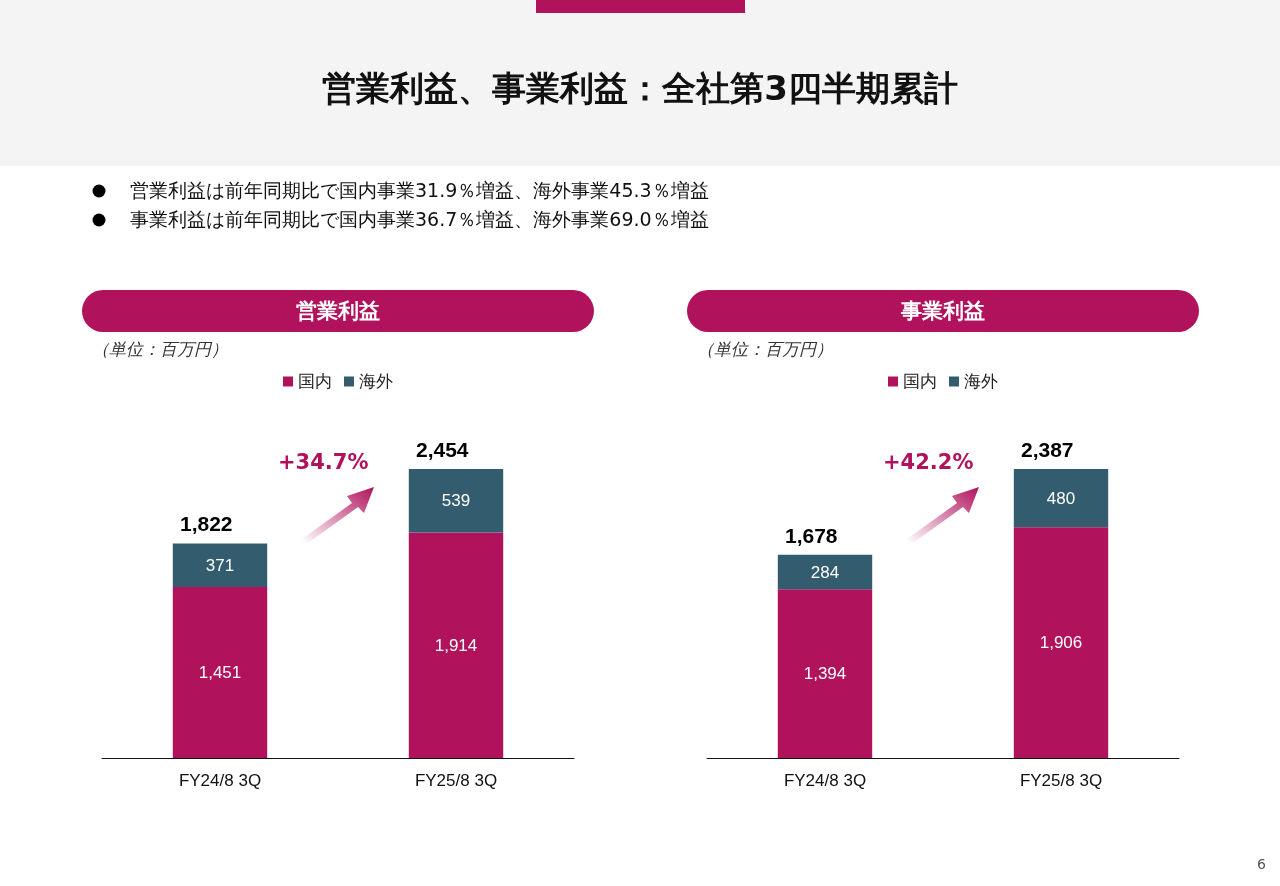 Image resolution: width=1280 pixels, height=886 pixels. I want to click on data-label: 1,451, so click(220, 673).